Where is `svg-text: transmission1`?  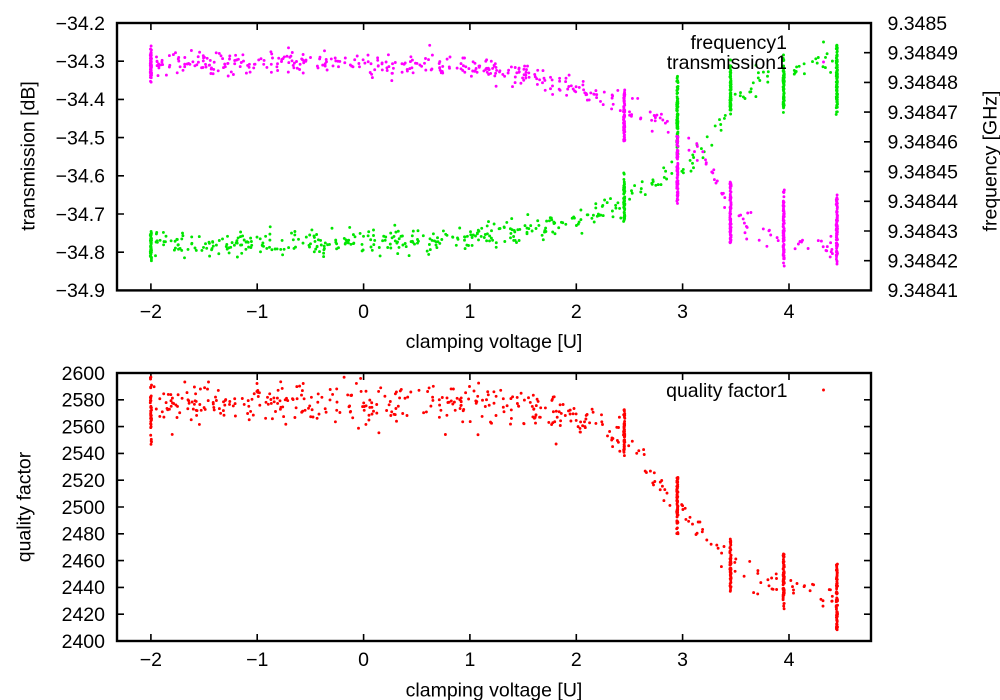 svg-text: transmission1 is located at coordinates (727, 63).